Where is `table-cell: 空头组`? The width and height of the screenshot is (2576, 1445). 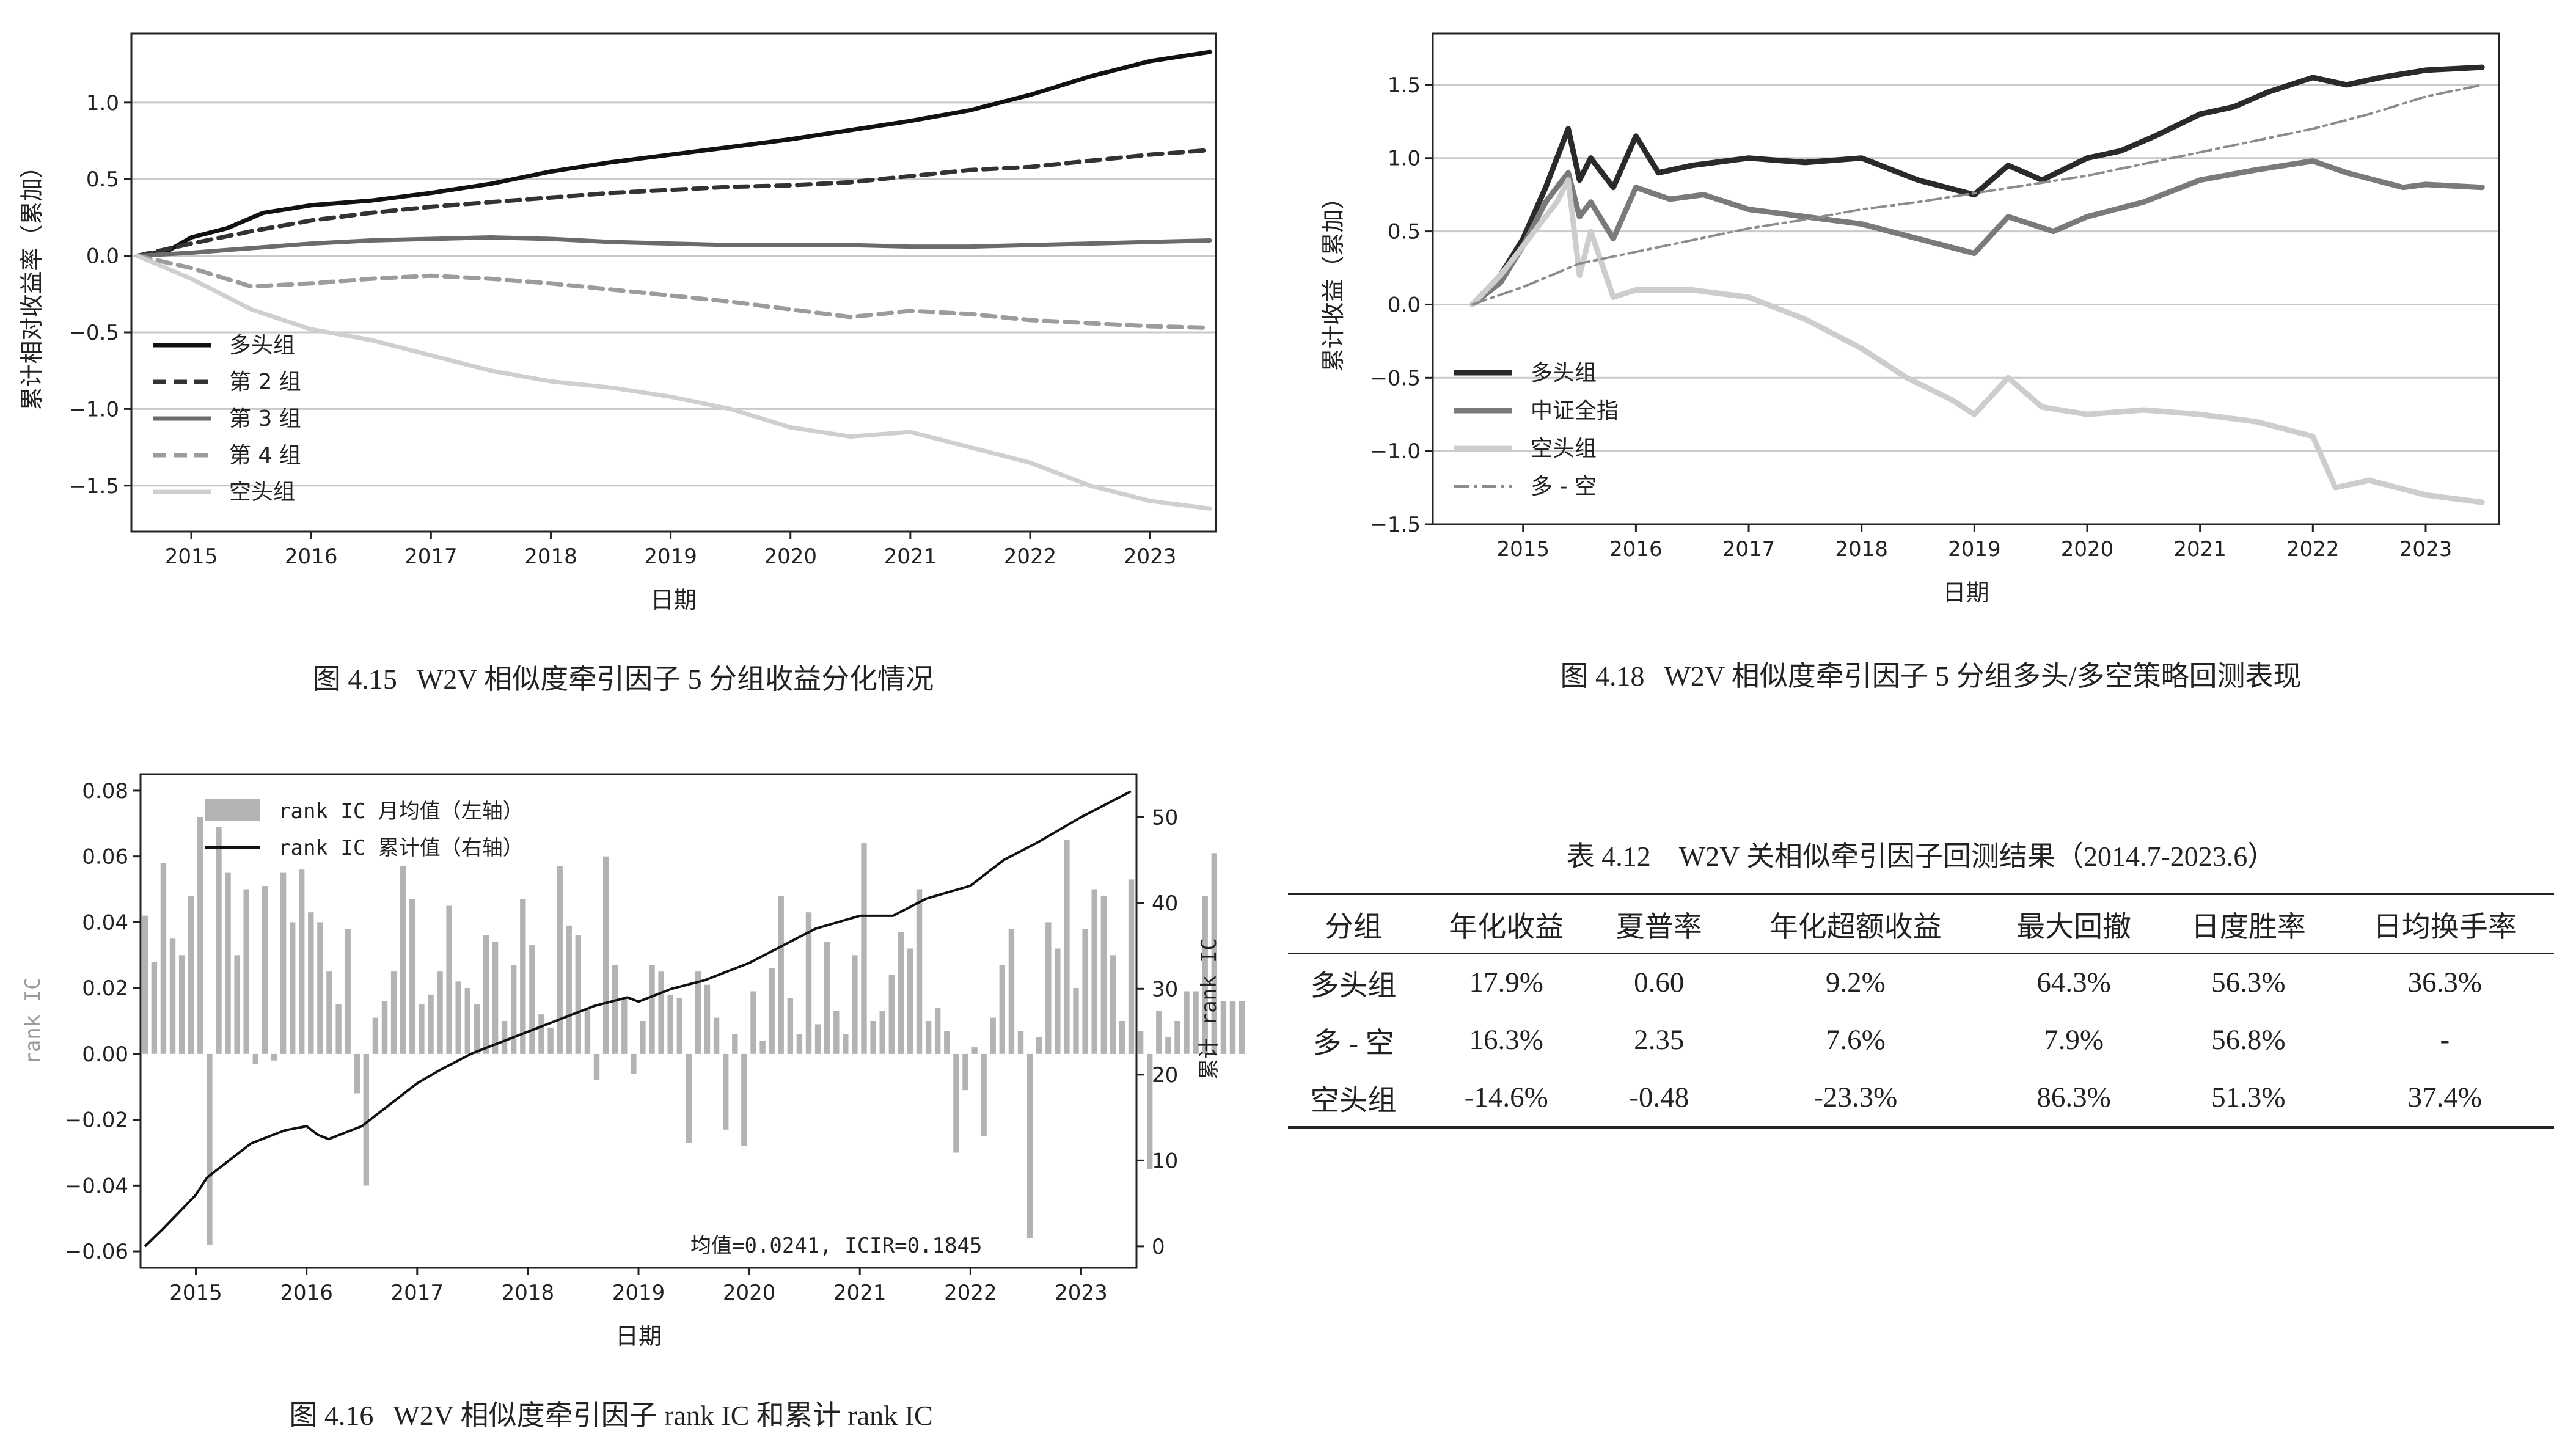
table-cell: 空头组 is located at coordinates (1353, 1099).